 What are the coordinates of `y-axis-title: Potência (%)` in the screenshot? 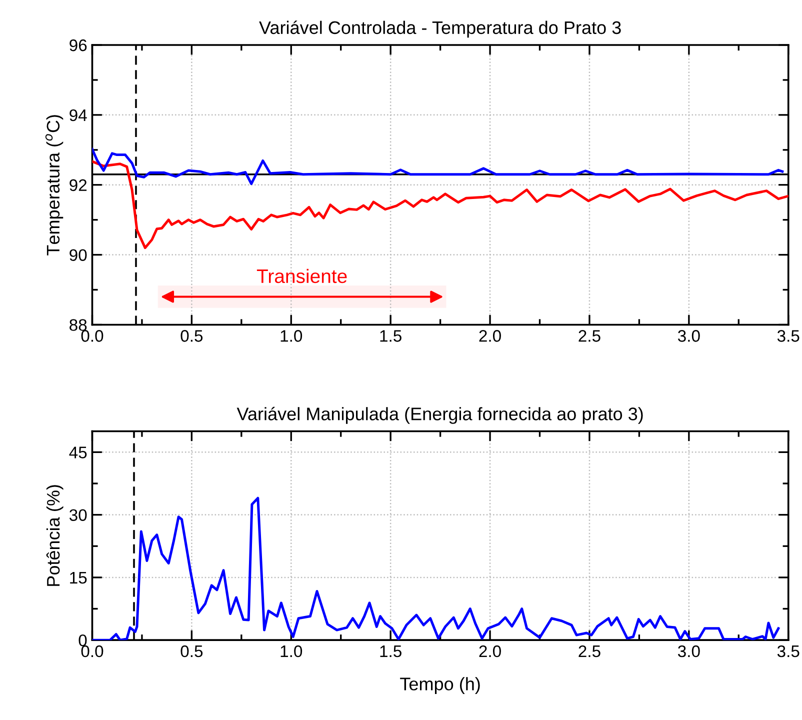 It's located at (55, 535).